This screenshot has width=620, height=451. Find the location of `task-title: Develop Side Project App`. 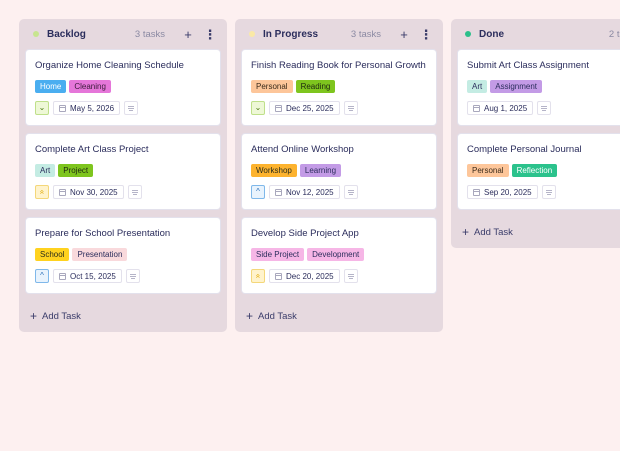

task-title: Develop Side Project App is located at coordinates (305, 233).